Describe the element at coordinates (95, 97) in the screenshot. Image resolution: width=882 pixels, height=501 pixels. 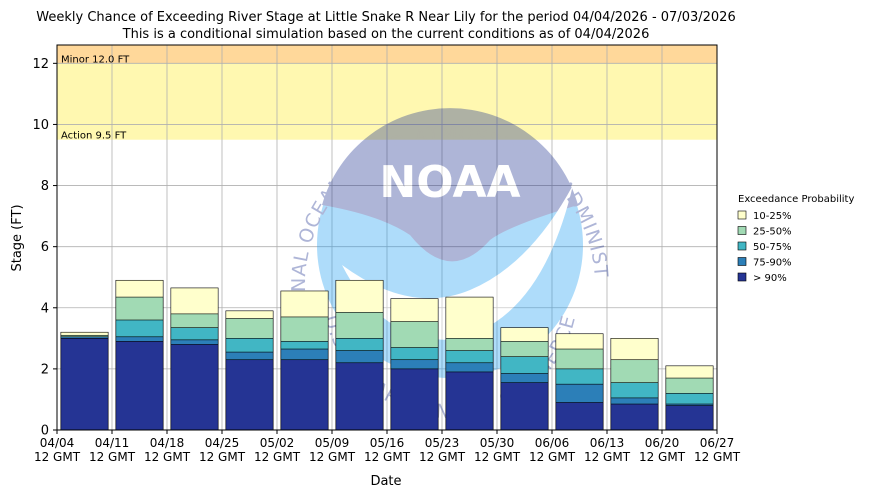
I see `threshold-labels: Minor 12.0 FT Action 9.5 FT` at that location.